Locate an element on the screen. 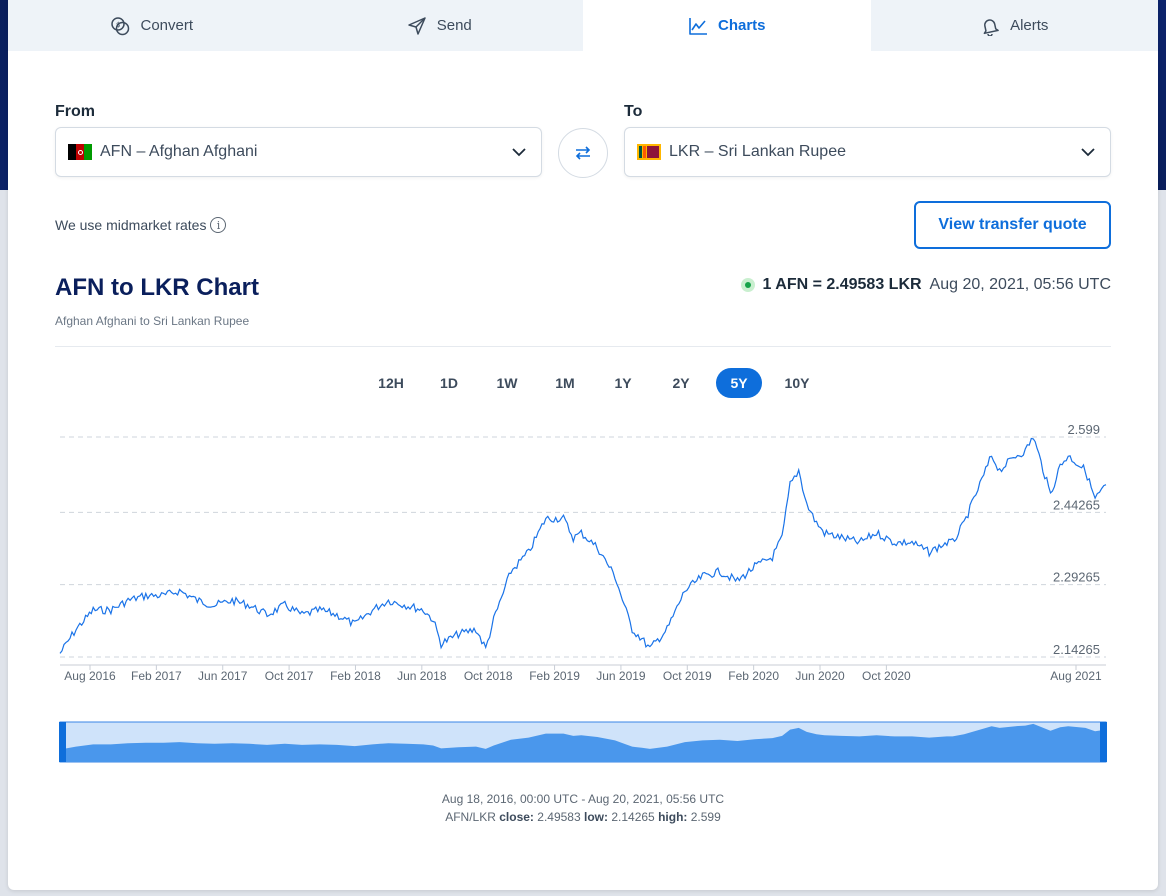 This screenshot has width=1166, height=896. swap-currencies-button is located at coordinates (583, 153).